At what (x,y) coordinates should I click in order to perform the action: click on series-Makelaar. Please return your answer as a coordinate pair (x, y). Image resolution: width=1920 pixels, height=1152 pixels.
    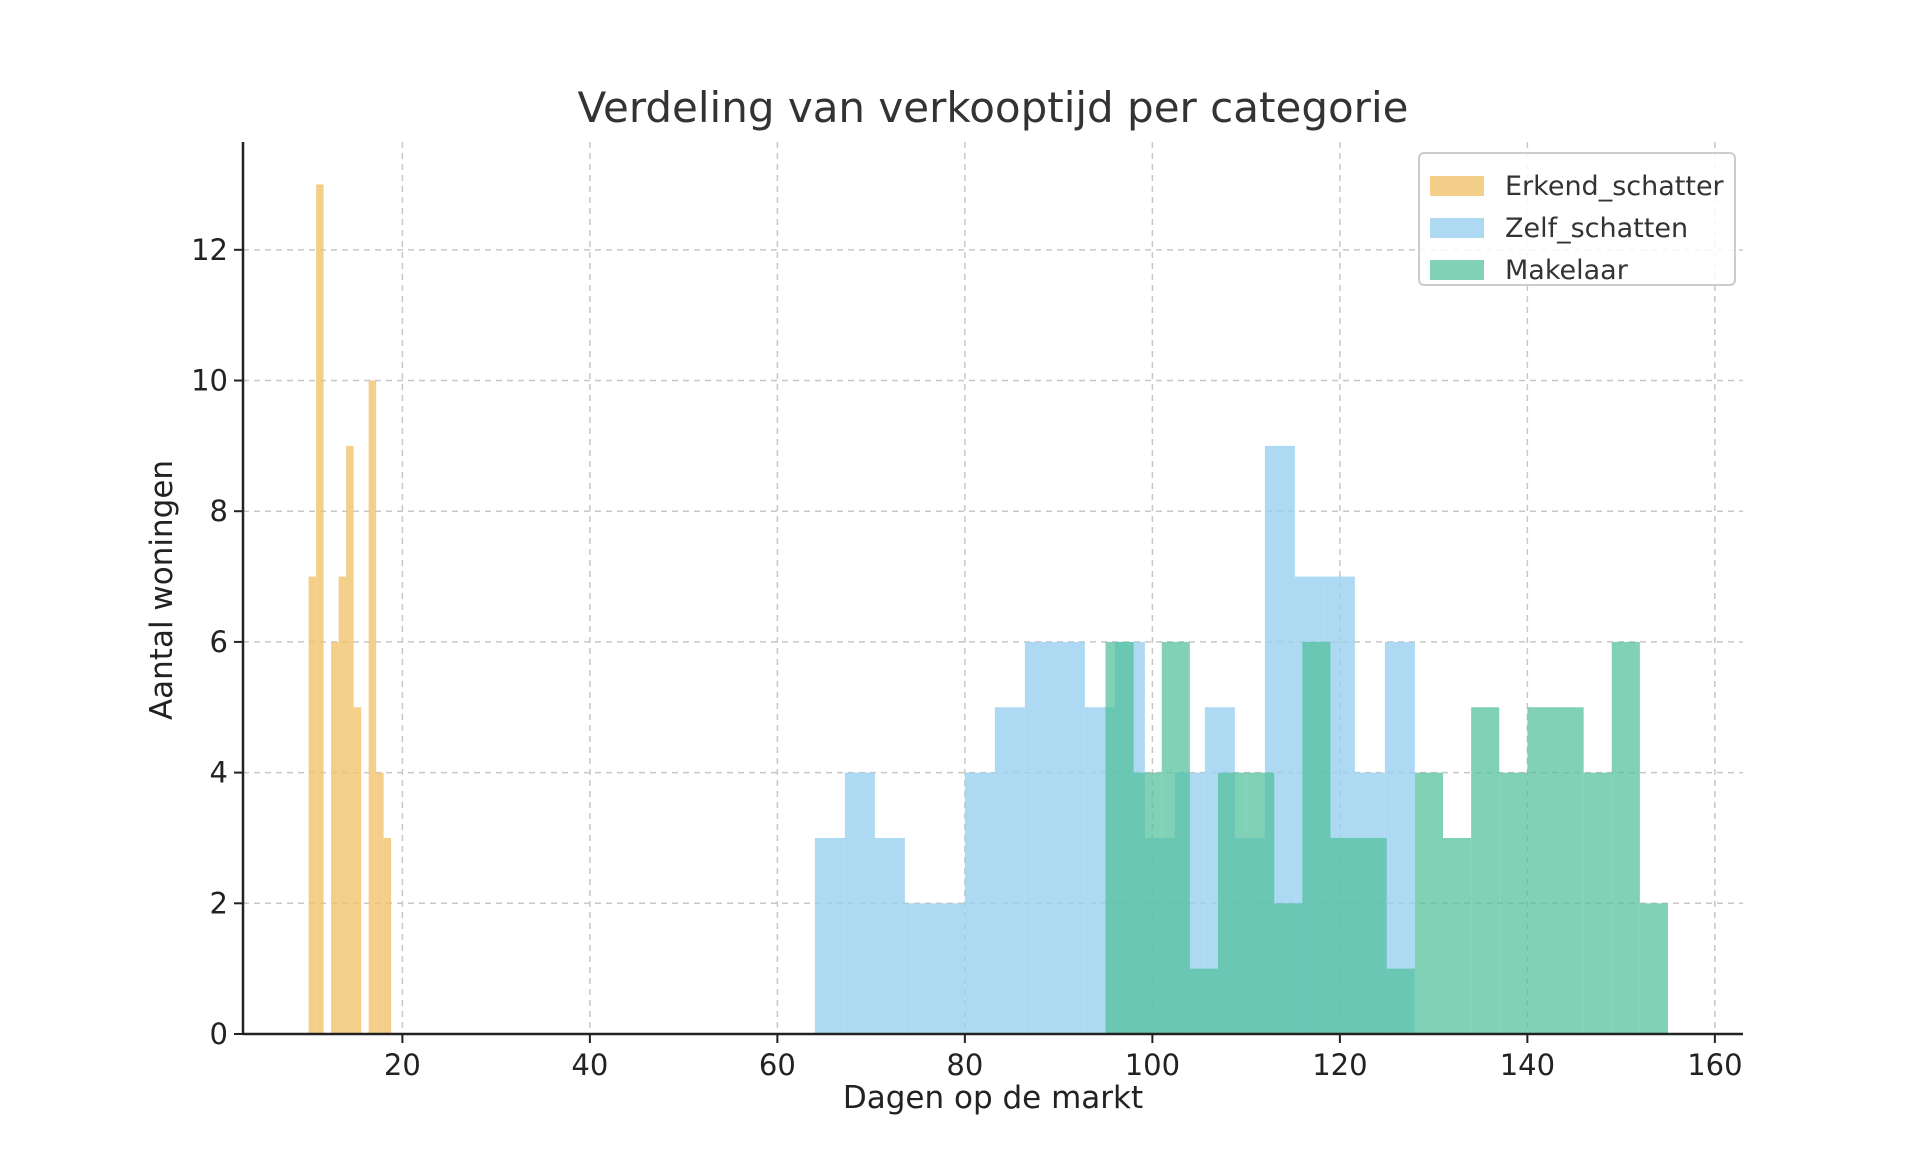
    Looking at the image, I should click on (1386, 837).